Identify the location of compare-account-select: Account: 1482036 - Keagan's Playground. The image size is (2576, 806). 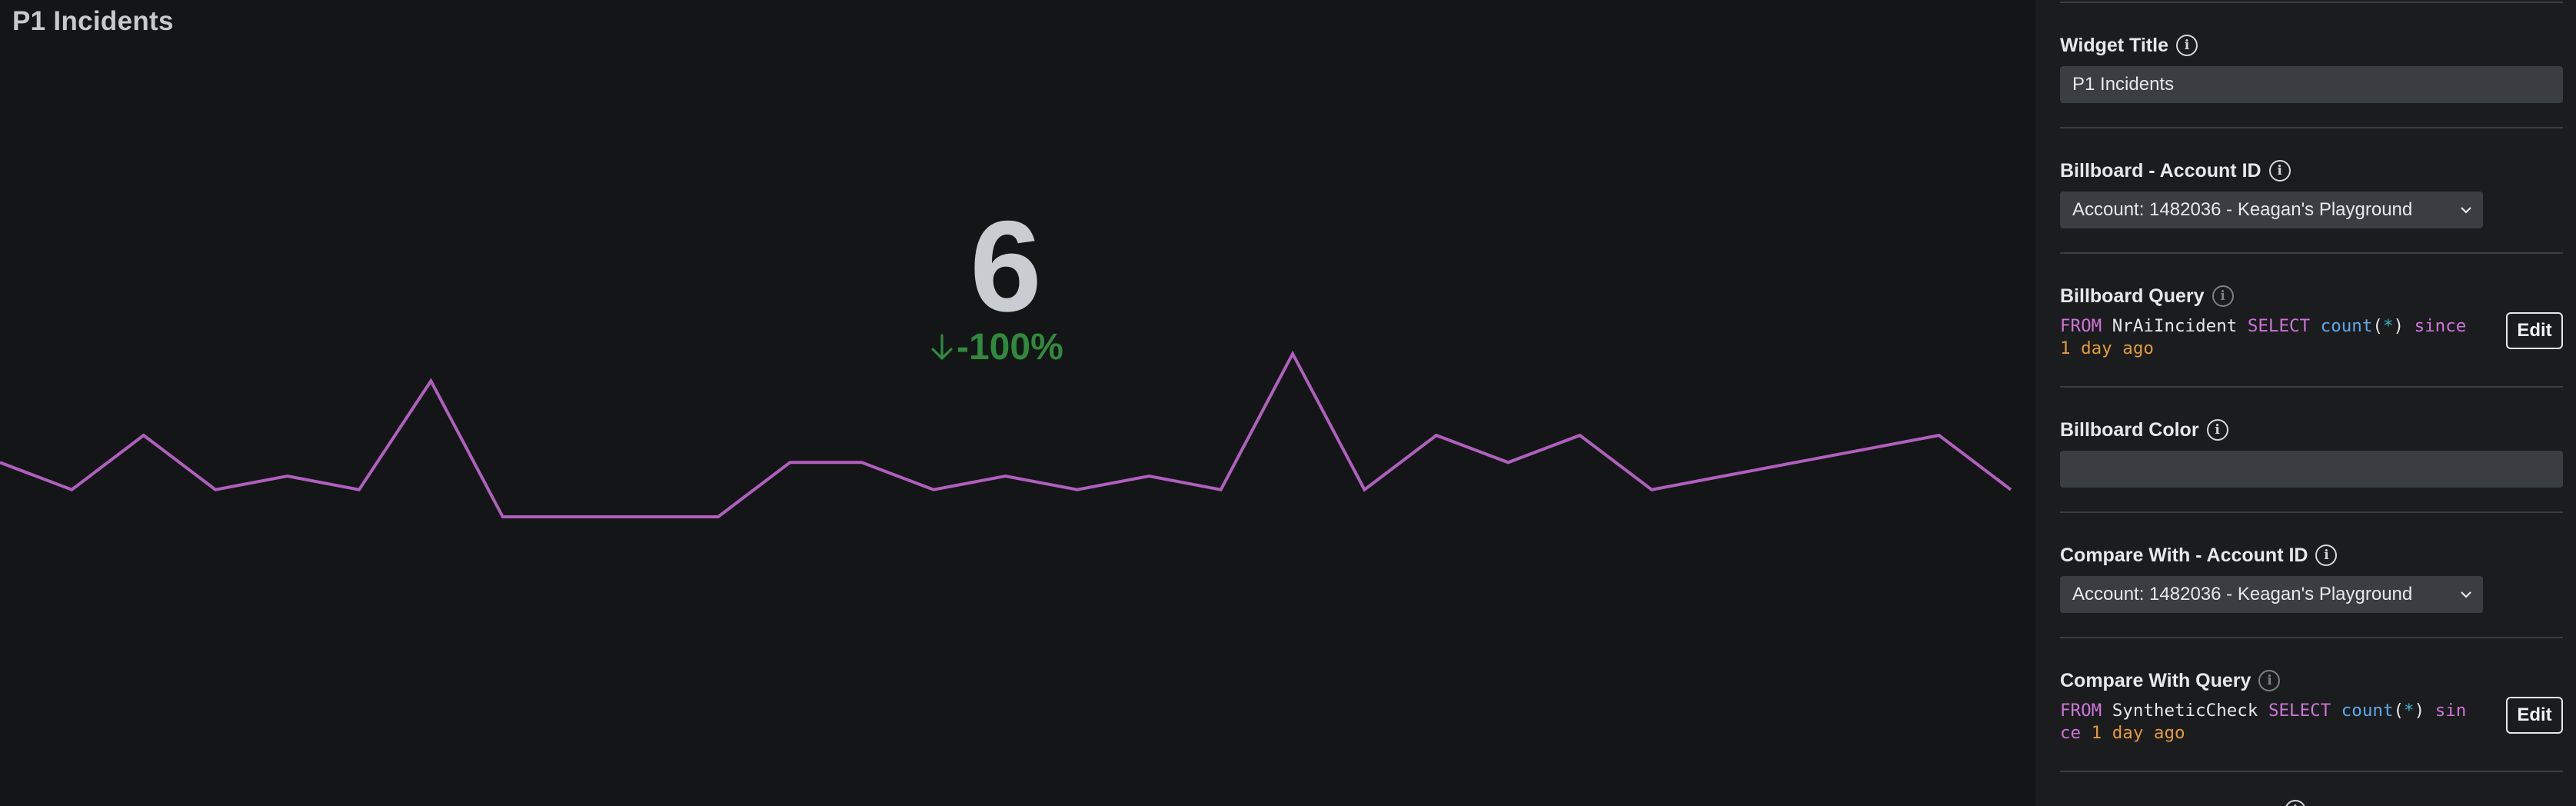
(2271, 594).